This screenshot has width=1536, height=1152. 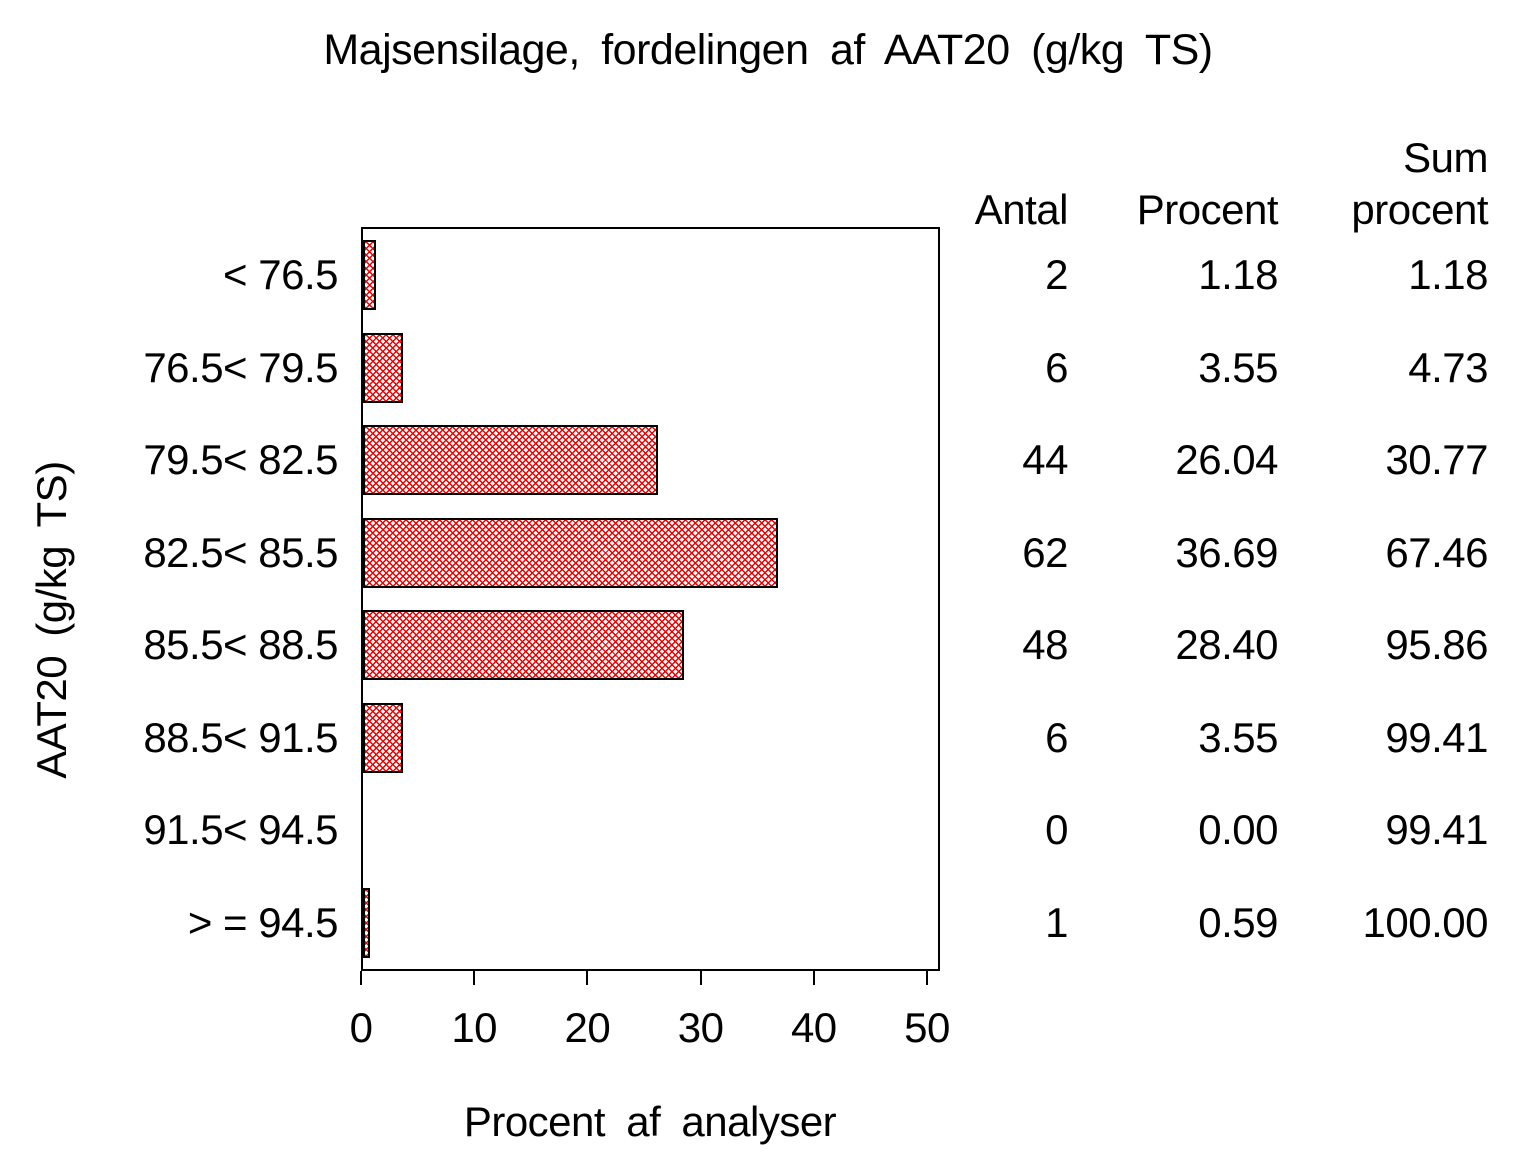 I want to click on table-row: 1 0.59 100.00, so click(x=1219, y=923).